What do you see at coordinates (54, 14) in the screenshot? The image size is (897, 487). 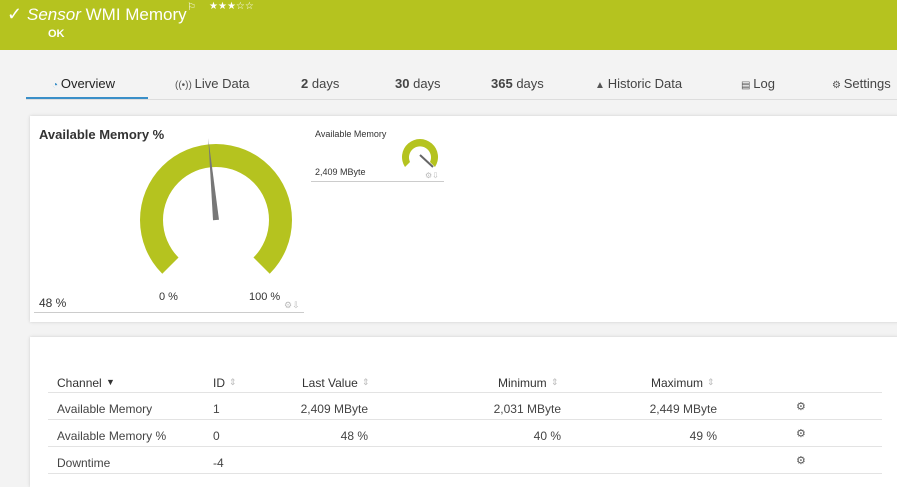 I see `sensor-prefix: Sensor` at bounding box center [54, 14].